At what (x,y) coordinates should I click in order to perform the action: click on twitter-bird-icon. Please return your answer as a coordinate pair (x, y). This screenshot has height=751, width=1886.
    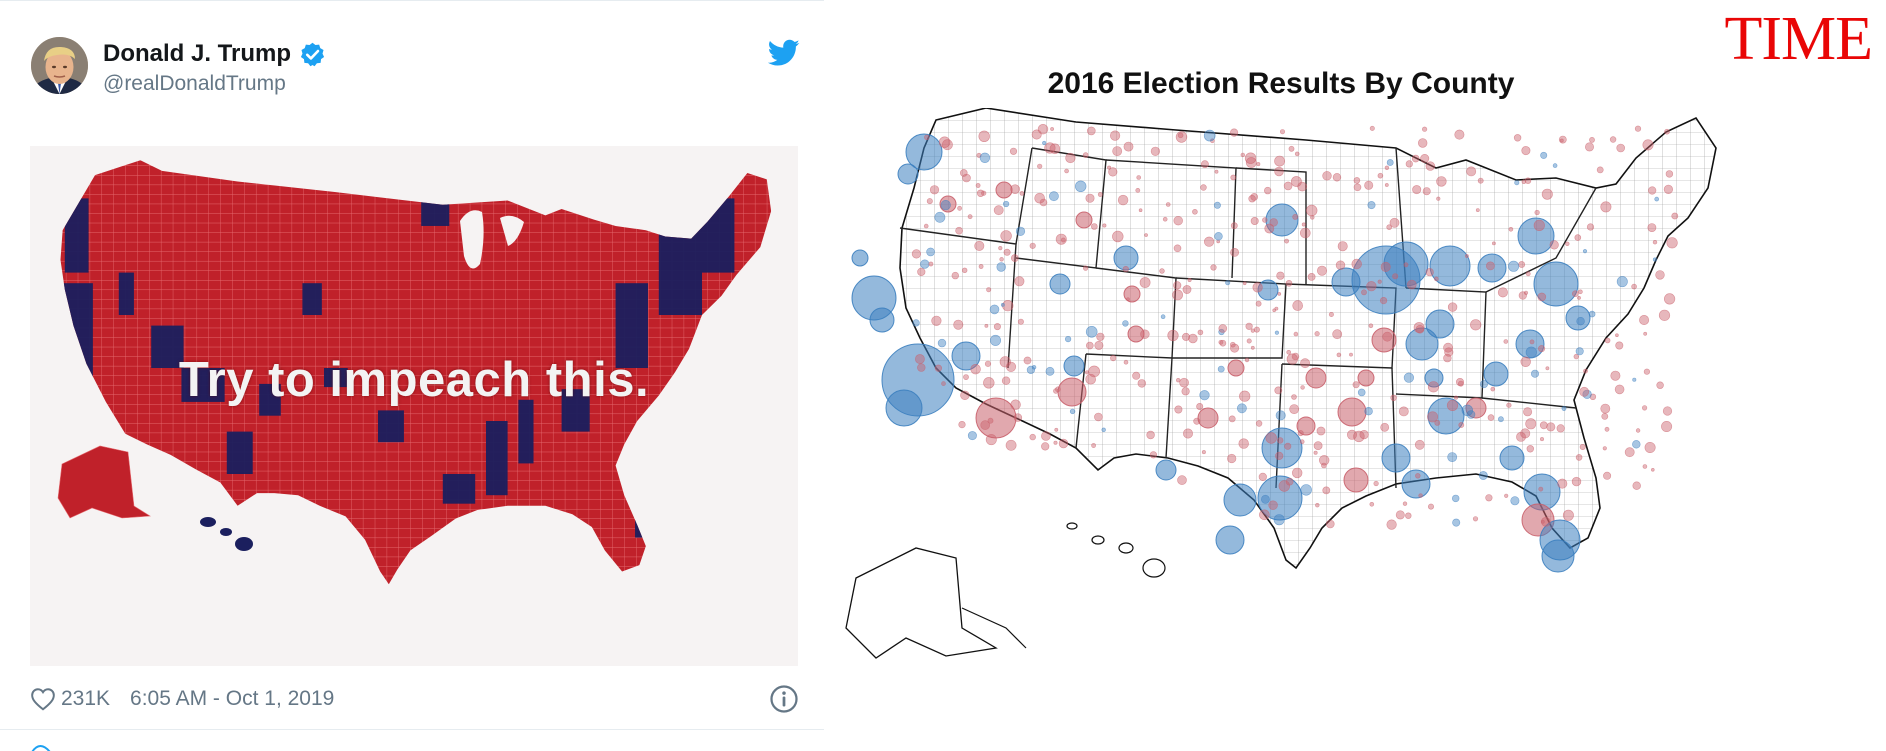
    Looking at the image, I should click on (784, 53).